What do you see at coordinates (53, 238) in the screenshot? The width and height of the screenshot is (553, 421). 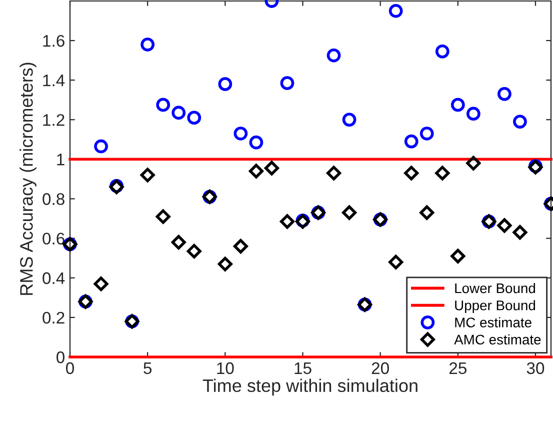 I see `y-tick-label: 0.6` at bounding box center [53, 238].